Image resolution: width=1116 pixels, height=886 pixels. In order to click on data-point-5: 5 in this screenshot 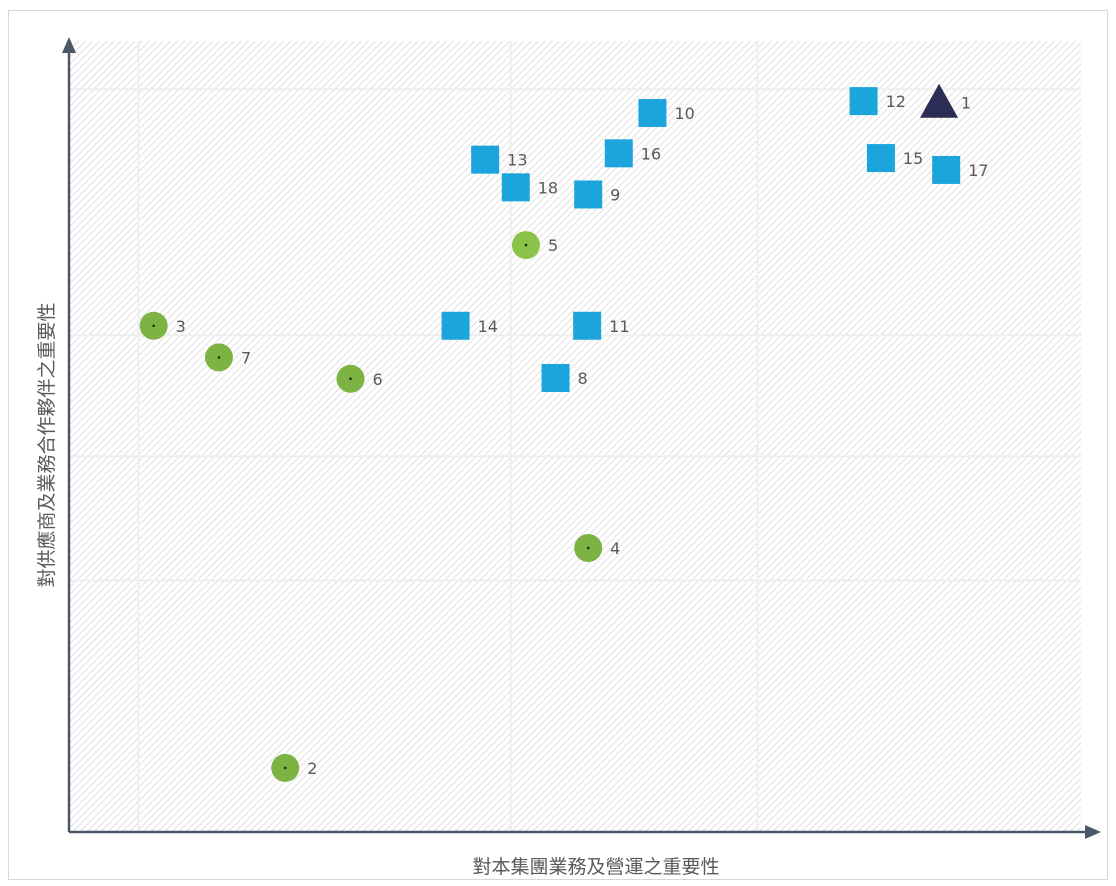, I will do `click(534, 245)`.